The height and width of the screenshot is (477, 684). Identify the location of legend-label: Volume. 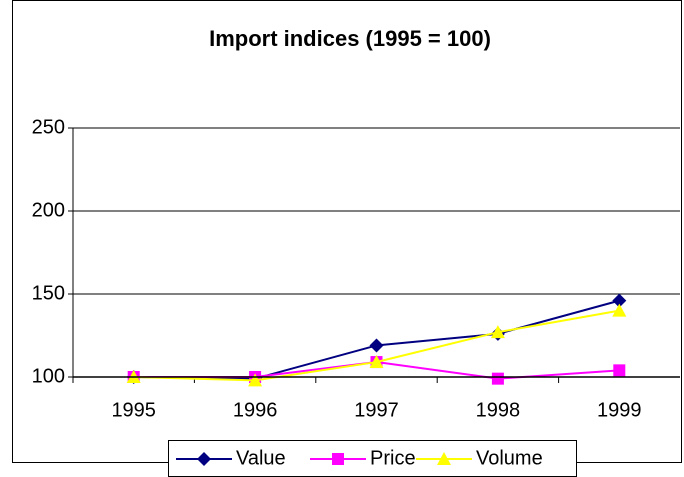
(509, 458).